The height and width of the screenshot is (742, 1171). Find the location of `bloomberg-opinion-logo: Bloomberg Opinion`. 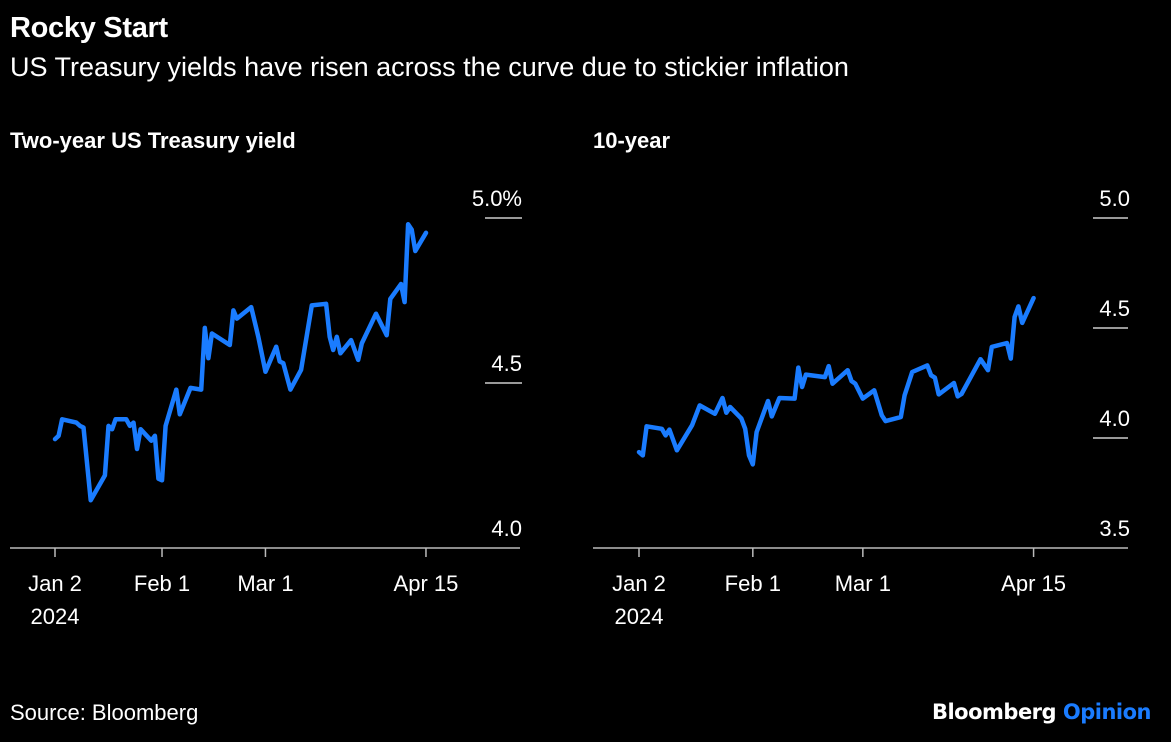

bloomberg-opinion-logo: Bloomberg Opinion is located at coordinates (1041, 712).